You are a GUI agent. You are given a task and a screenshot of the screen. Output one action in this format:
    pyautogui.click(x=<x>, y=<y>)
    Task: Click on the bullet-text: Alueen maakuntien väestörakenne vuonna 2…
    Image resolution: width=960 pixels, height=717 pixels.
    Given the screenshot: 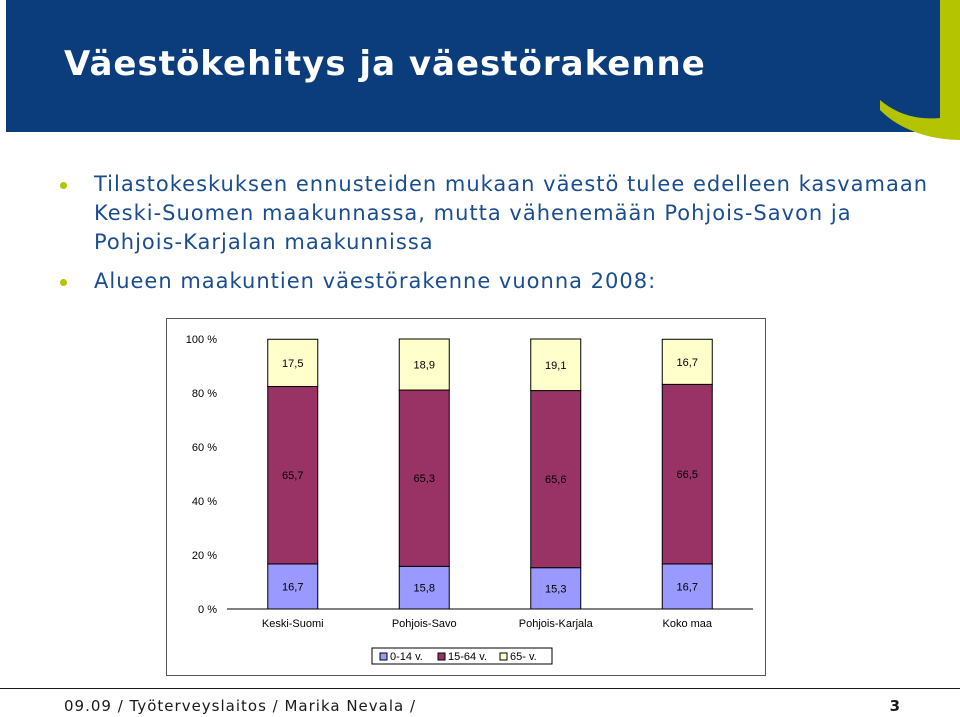 What is the action you would take?
    pyautogui.click(x=375, y=281)
    